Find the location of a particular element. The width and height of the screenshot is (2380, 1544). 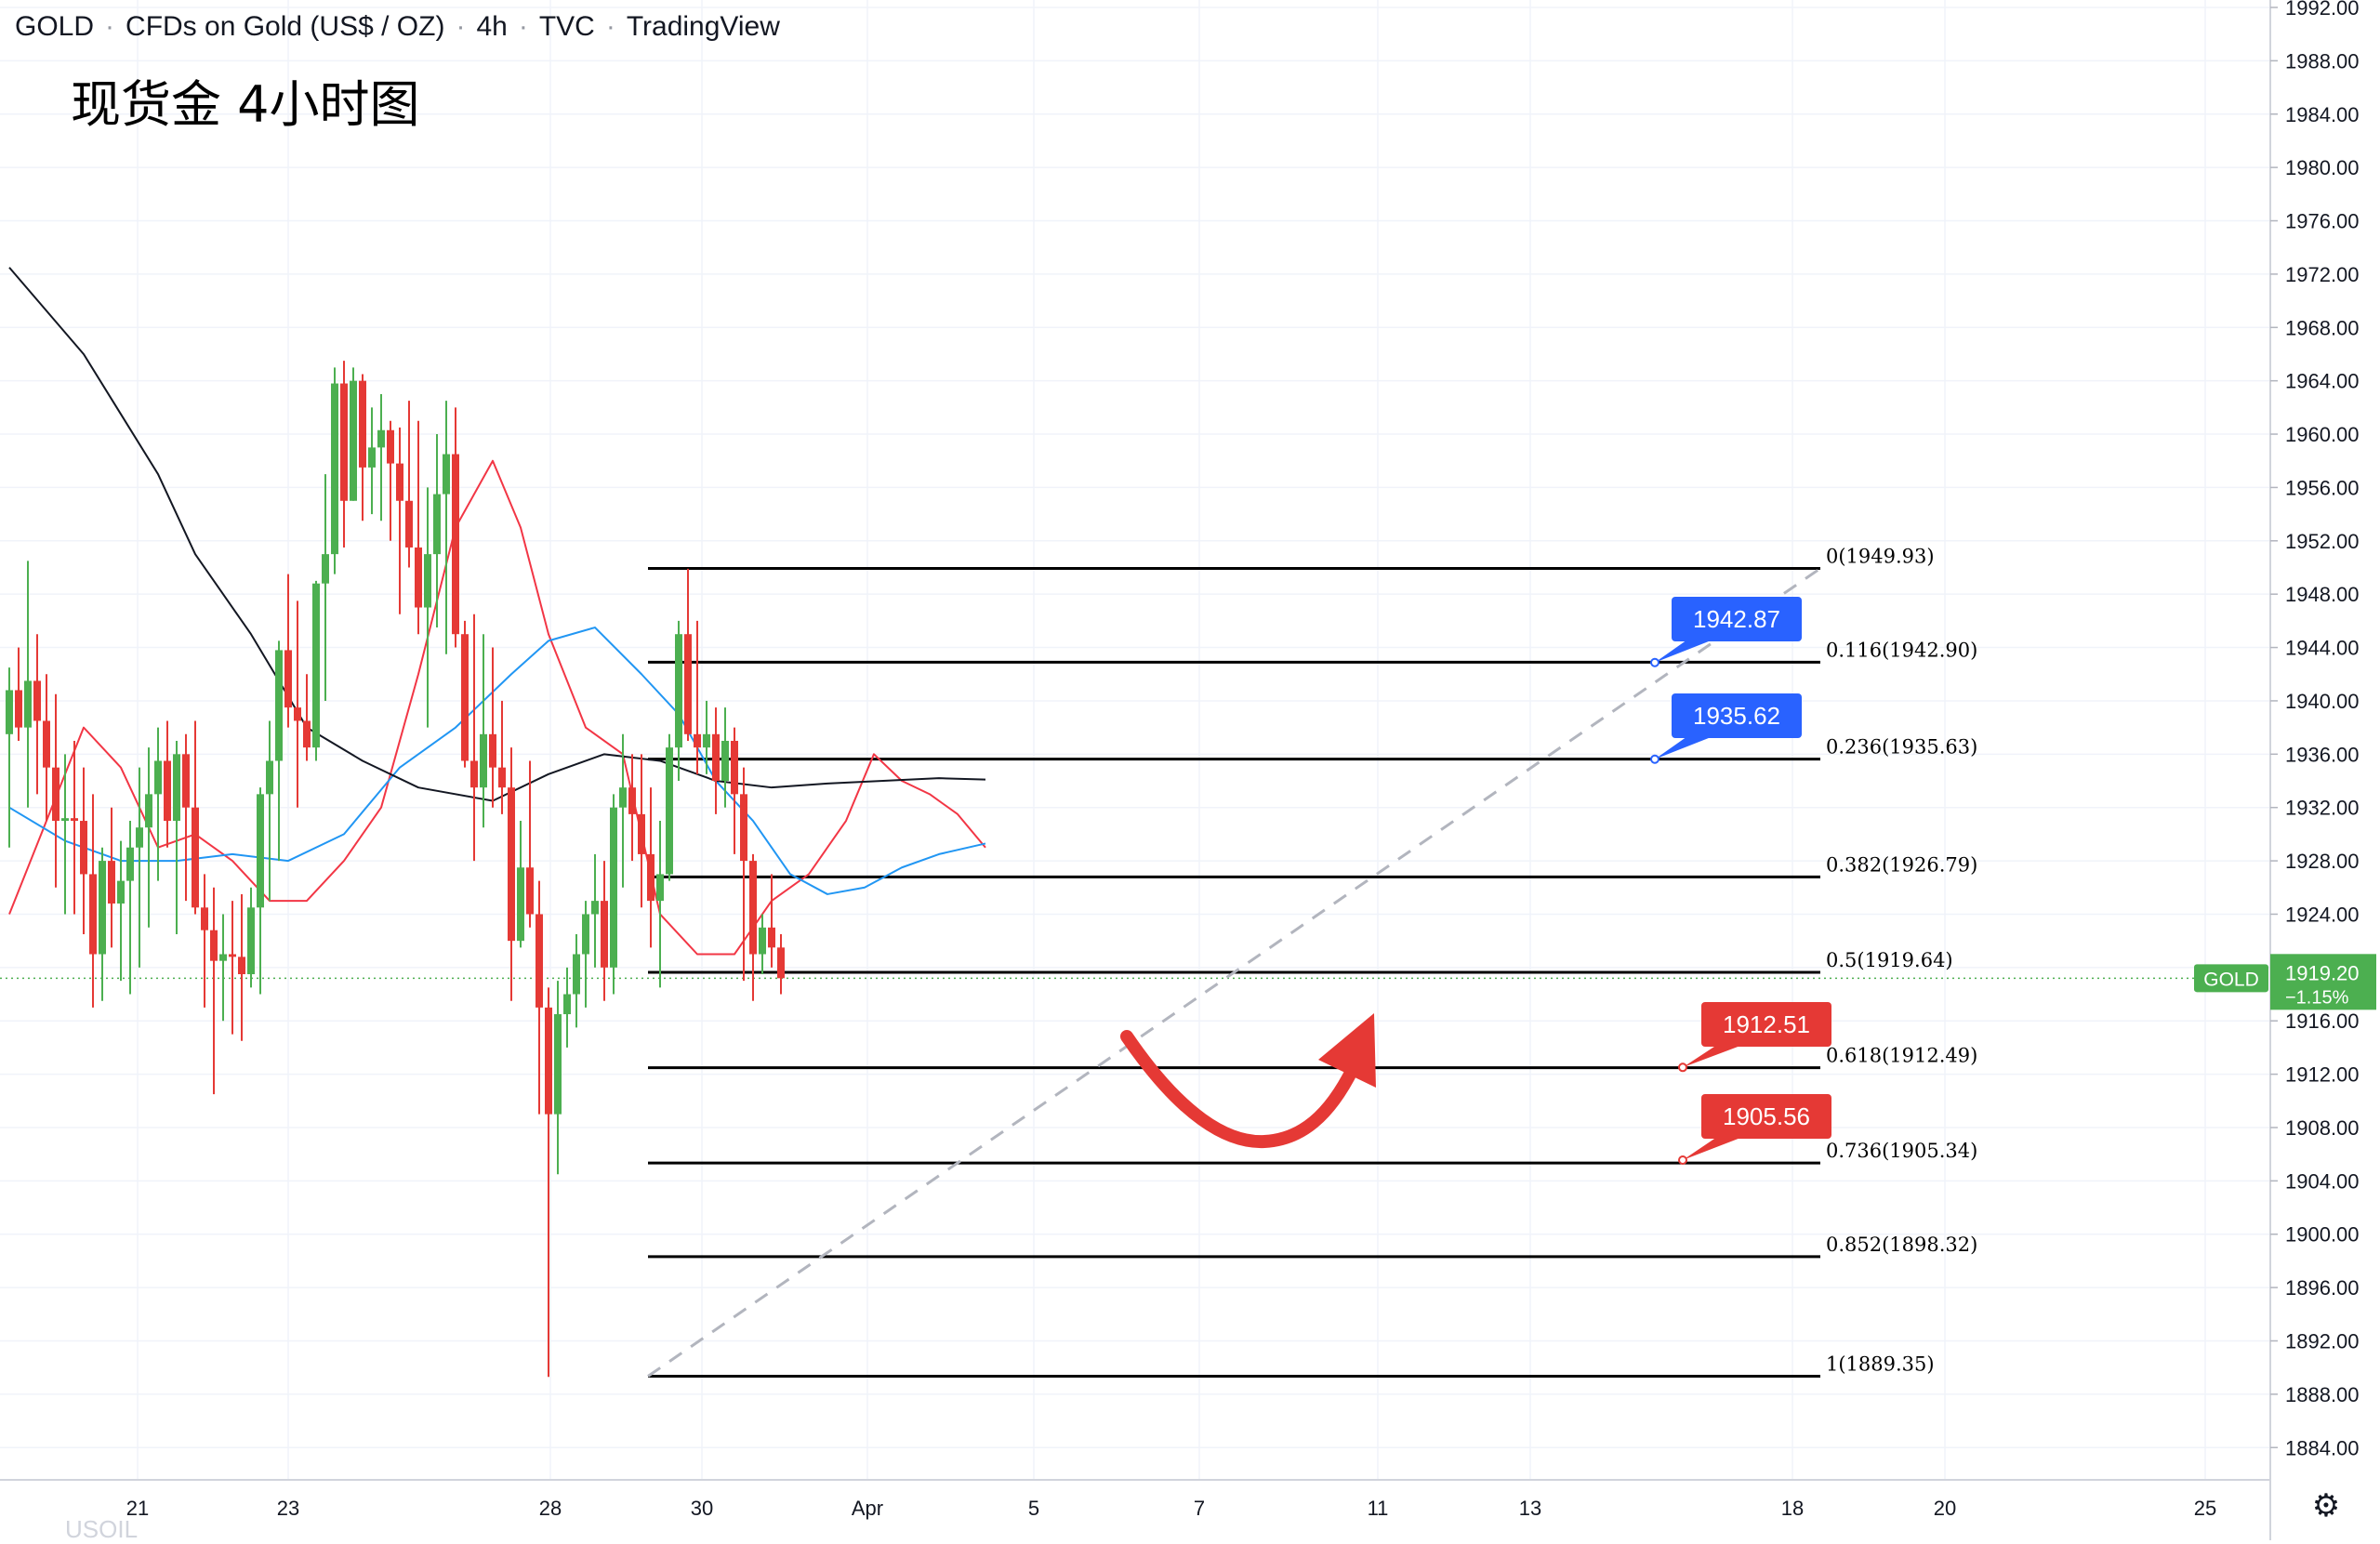

price-tick-label: 1968.00 is located at coordinates (2322, 328).